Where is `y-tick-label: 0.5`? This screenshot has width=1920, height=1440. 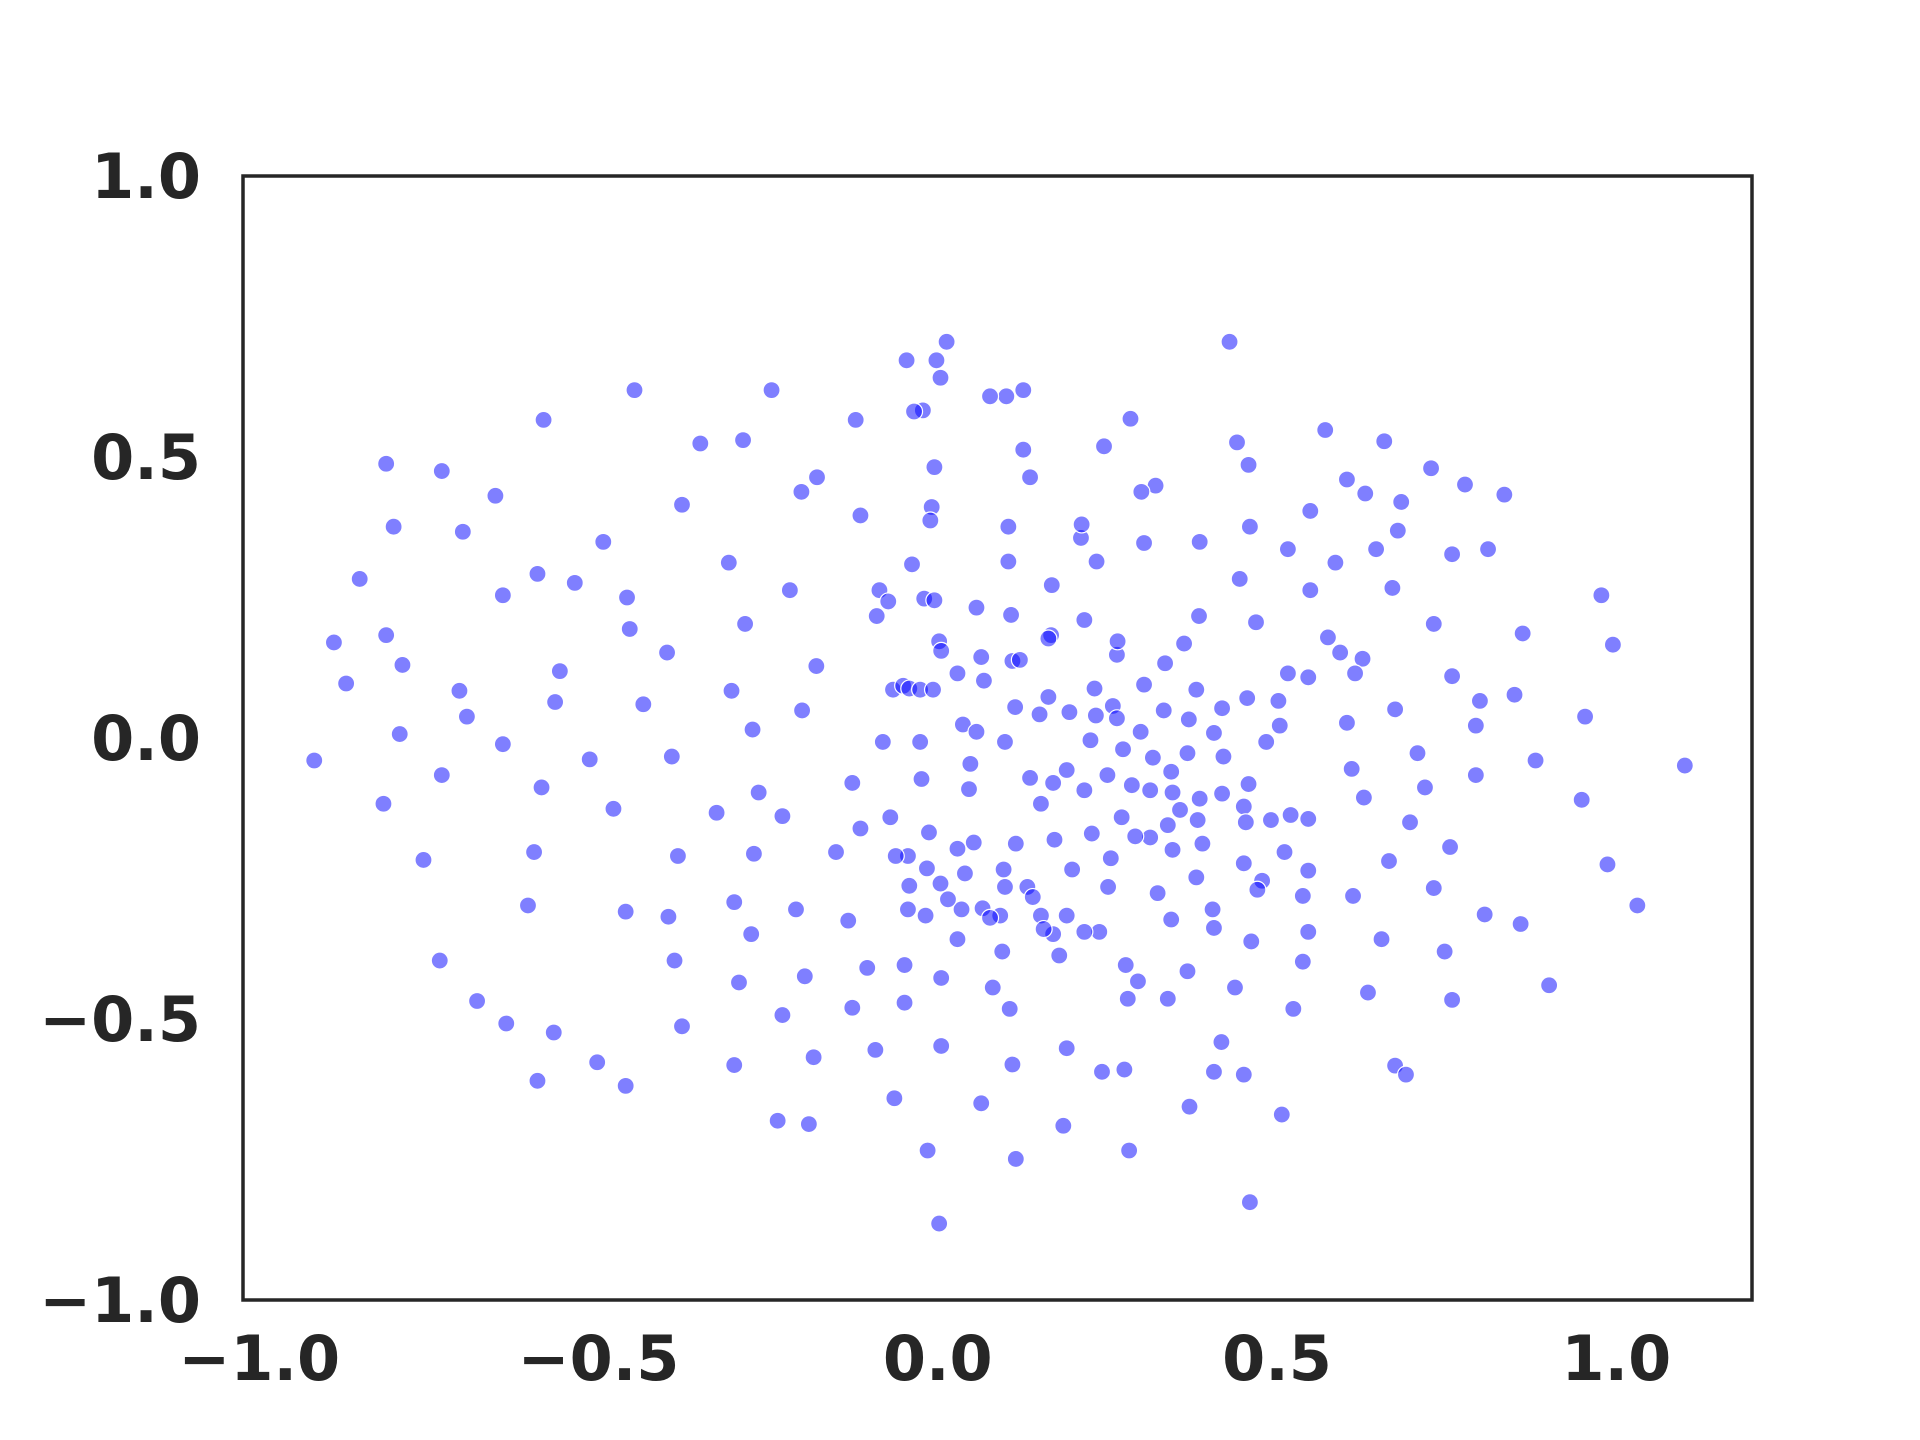
y-tick-label: 0.5 is located at coordinates (146, 457).